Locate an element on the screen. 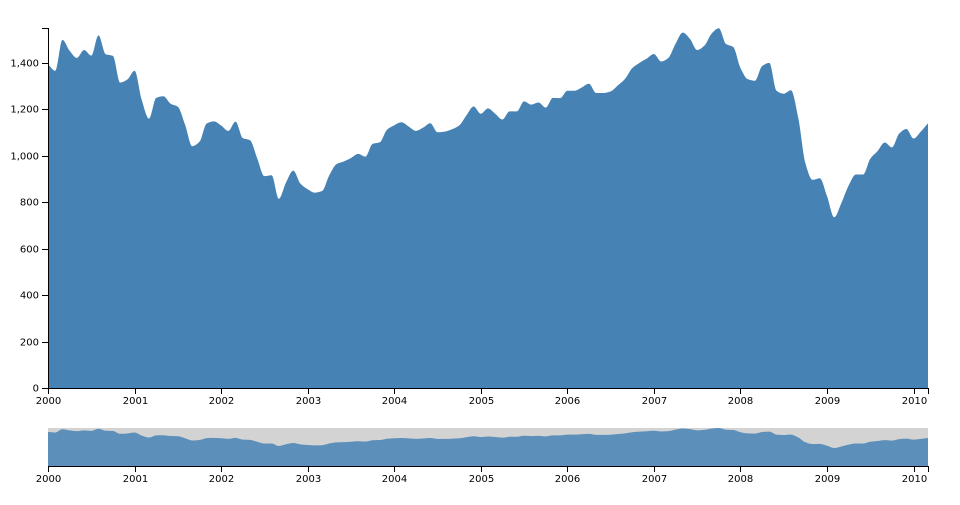 The image size is (960, 505). context-x-axis-tick-label: 2008 is located at coordinates (740, 479).